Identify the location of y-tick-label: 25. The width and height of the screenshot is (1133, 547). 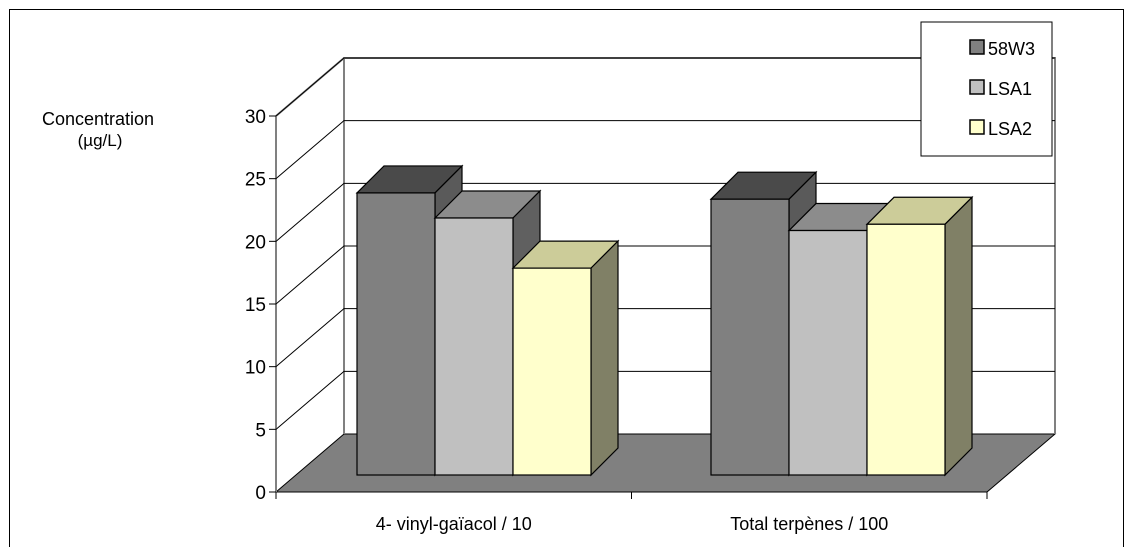
(255, 180).